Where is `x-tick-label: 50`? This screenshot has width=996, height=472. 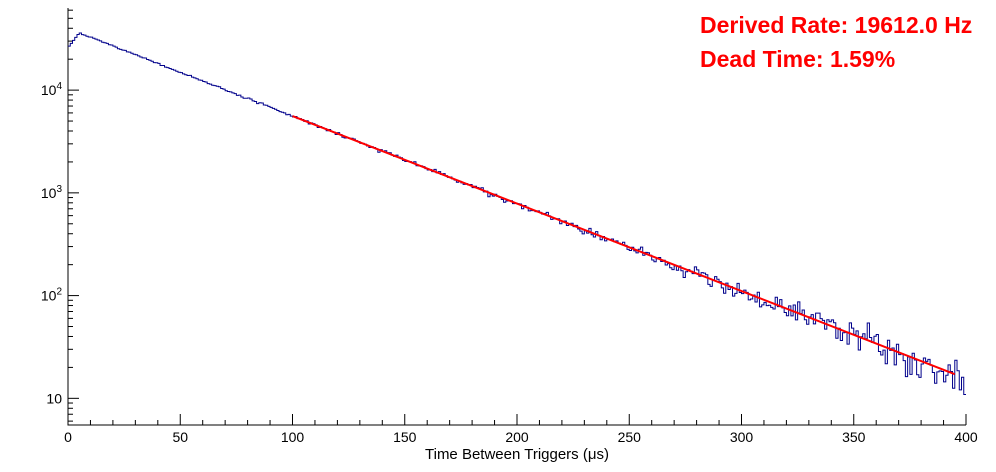
x-tick-label: 50 is located at coordinates (180, 437).